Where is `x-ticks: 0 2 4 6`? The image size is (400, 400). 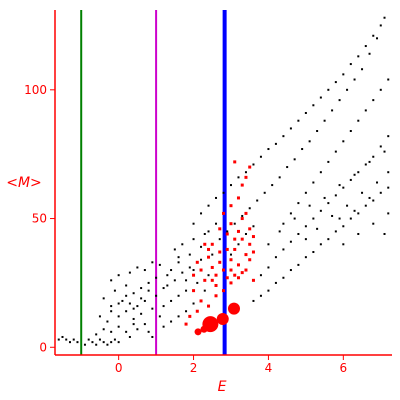 x-ticks: 0 2 4 6 is located at coordinates (231, 365).